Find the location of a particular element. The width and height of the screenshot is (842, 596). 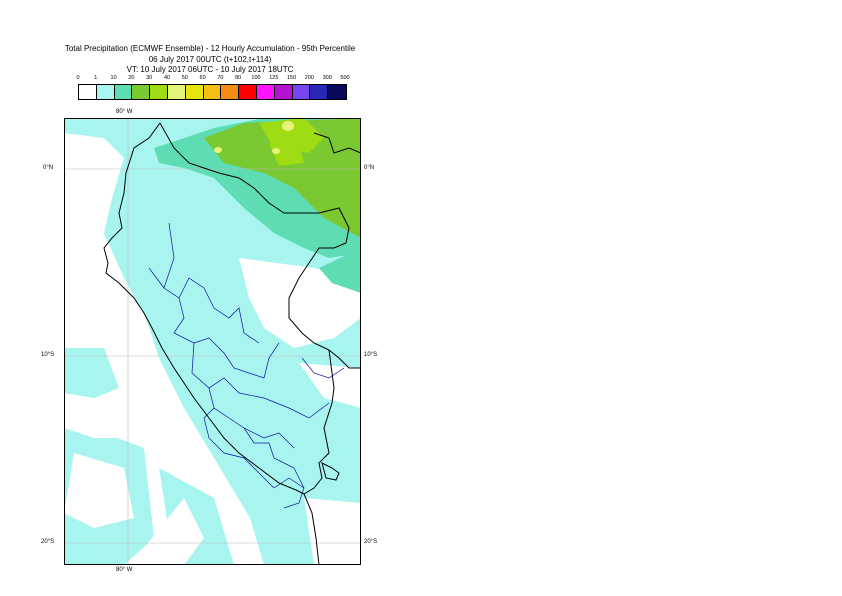

legend-tick-label: 20 is located at coordinates (131, 78).